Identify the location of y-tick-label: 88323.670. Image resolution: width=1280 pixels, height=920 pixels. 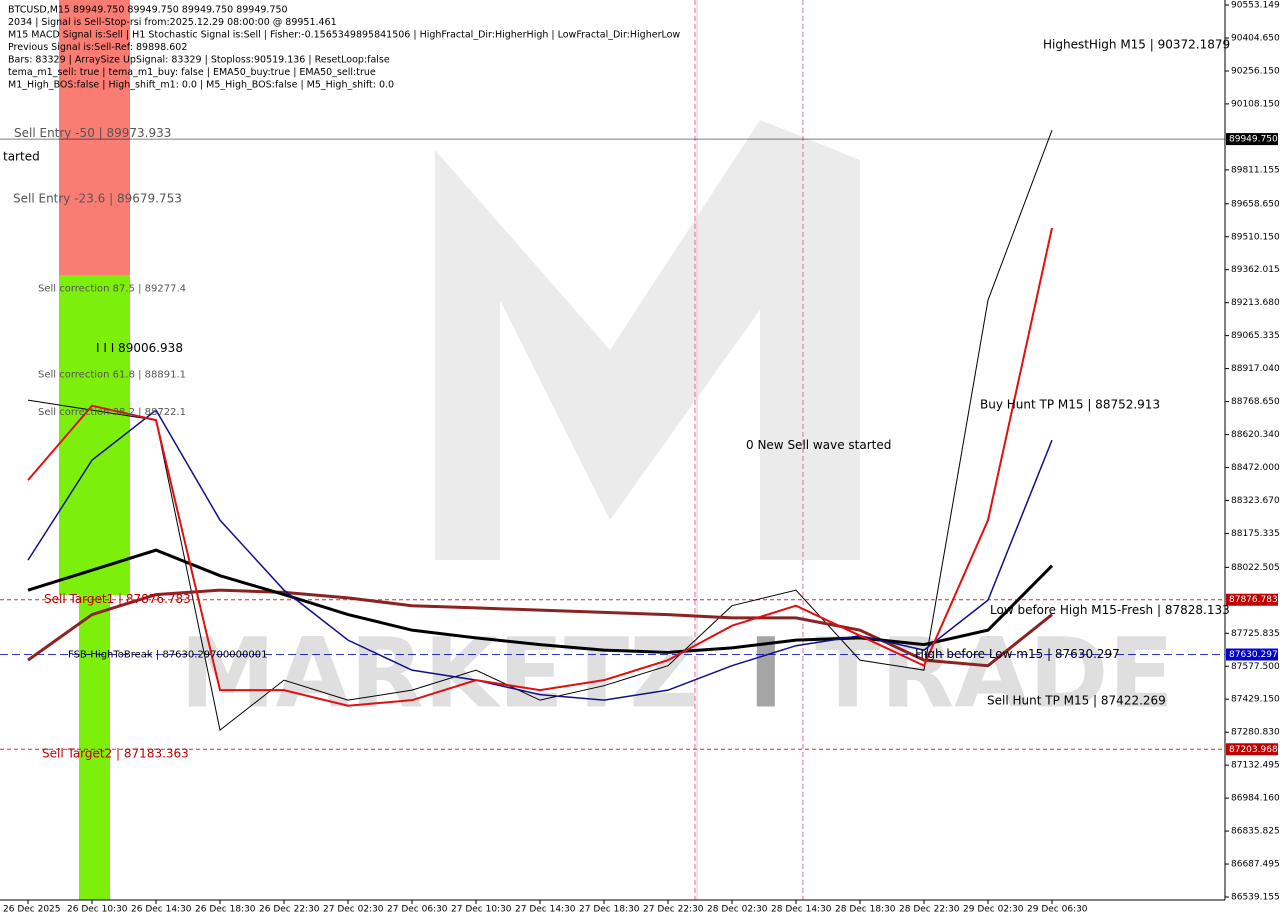
(1255, 501).